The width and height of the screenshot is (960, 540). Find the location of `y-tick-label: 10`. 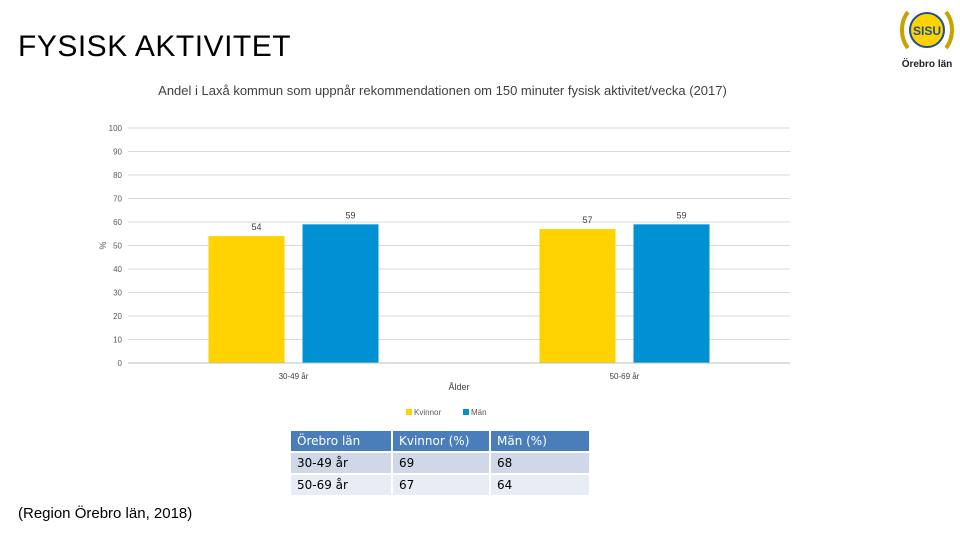

y-tick-label: 10 is located at coordinates (117, 340).